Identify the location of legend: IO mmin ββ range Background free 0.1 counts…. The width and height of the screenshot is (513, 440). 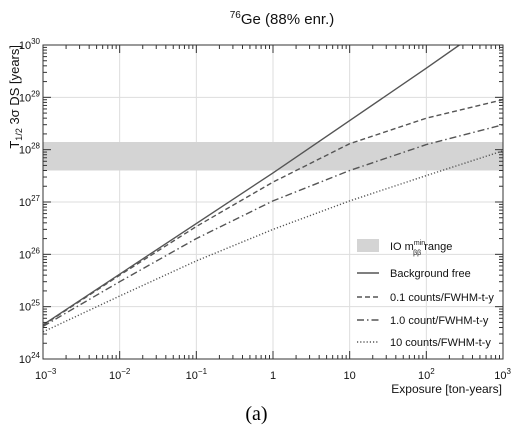
(425, 294).